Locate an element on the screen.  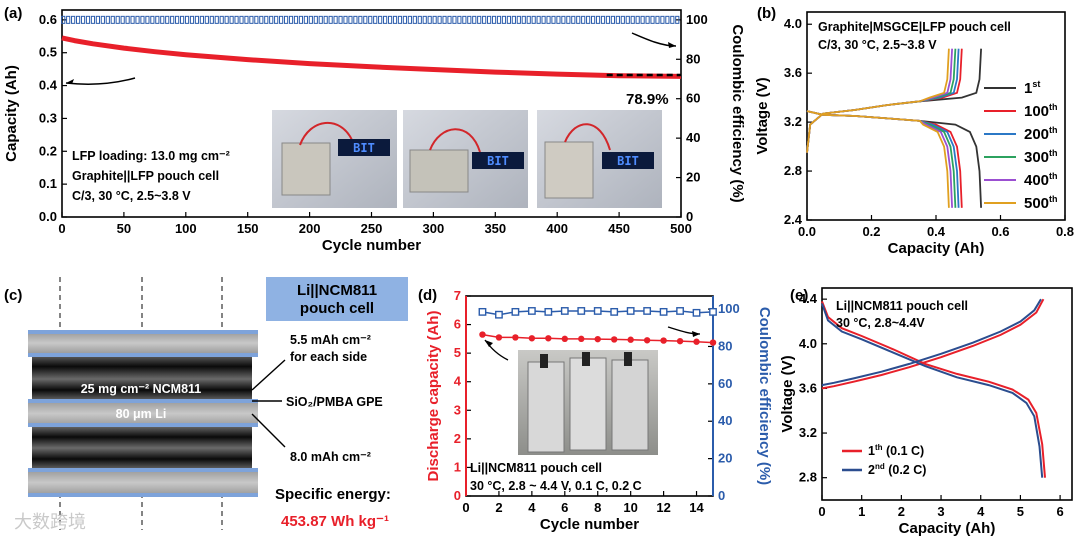
y-tick-label: 0.1 is located at coordinates (48, 183).